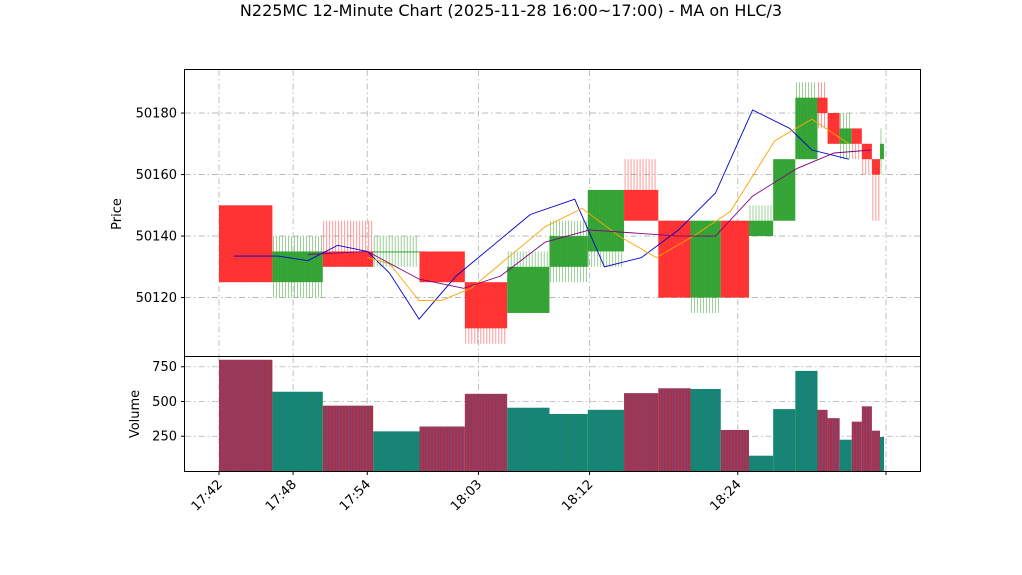 This screenshot has height=575, width=1022. Describe the element at coordinates (466, 495) in the screenshot. I see `time-tick-label-3: 18:03` at that location.